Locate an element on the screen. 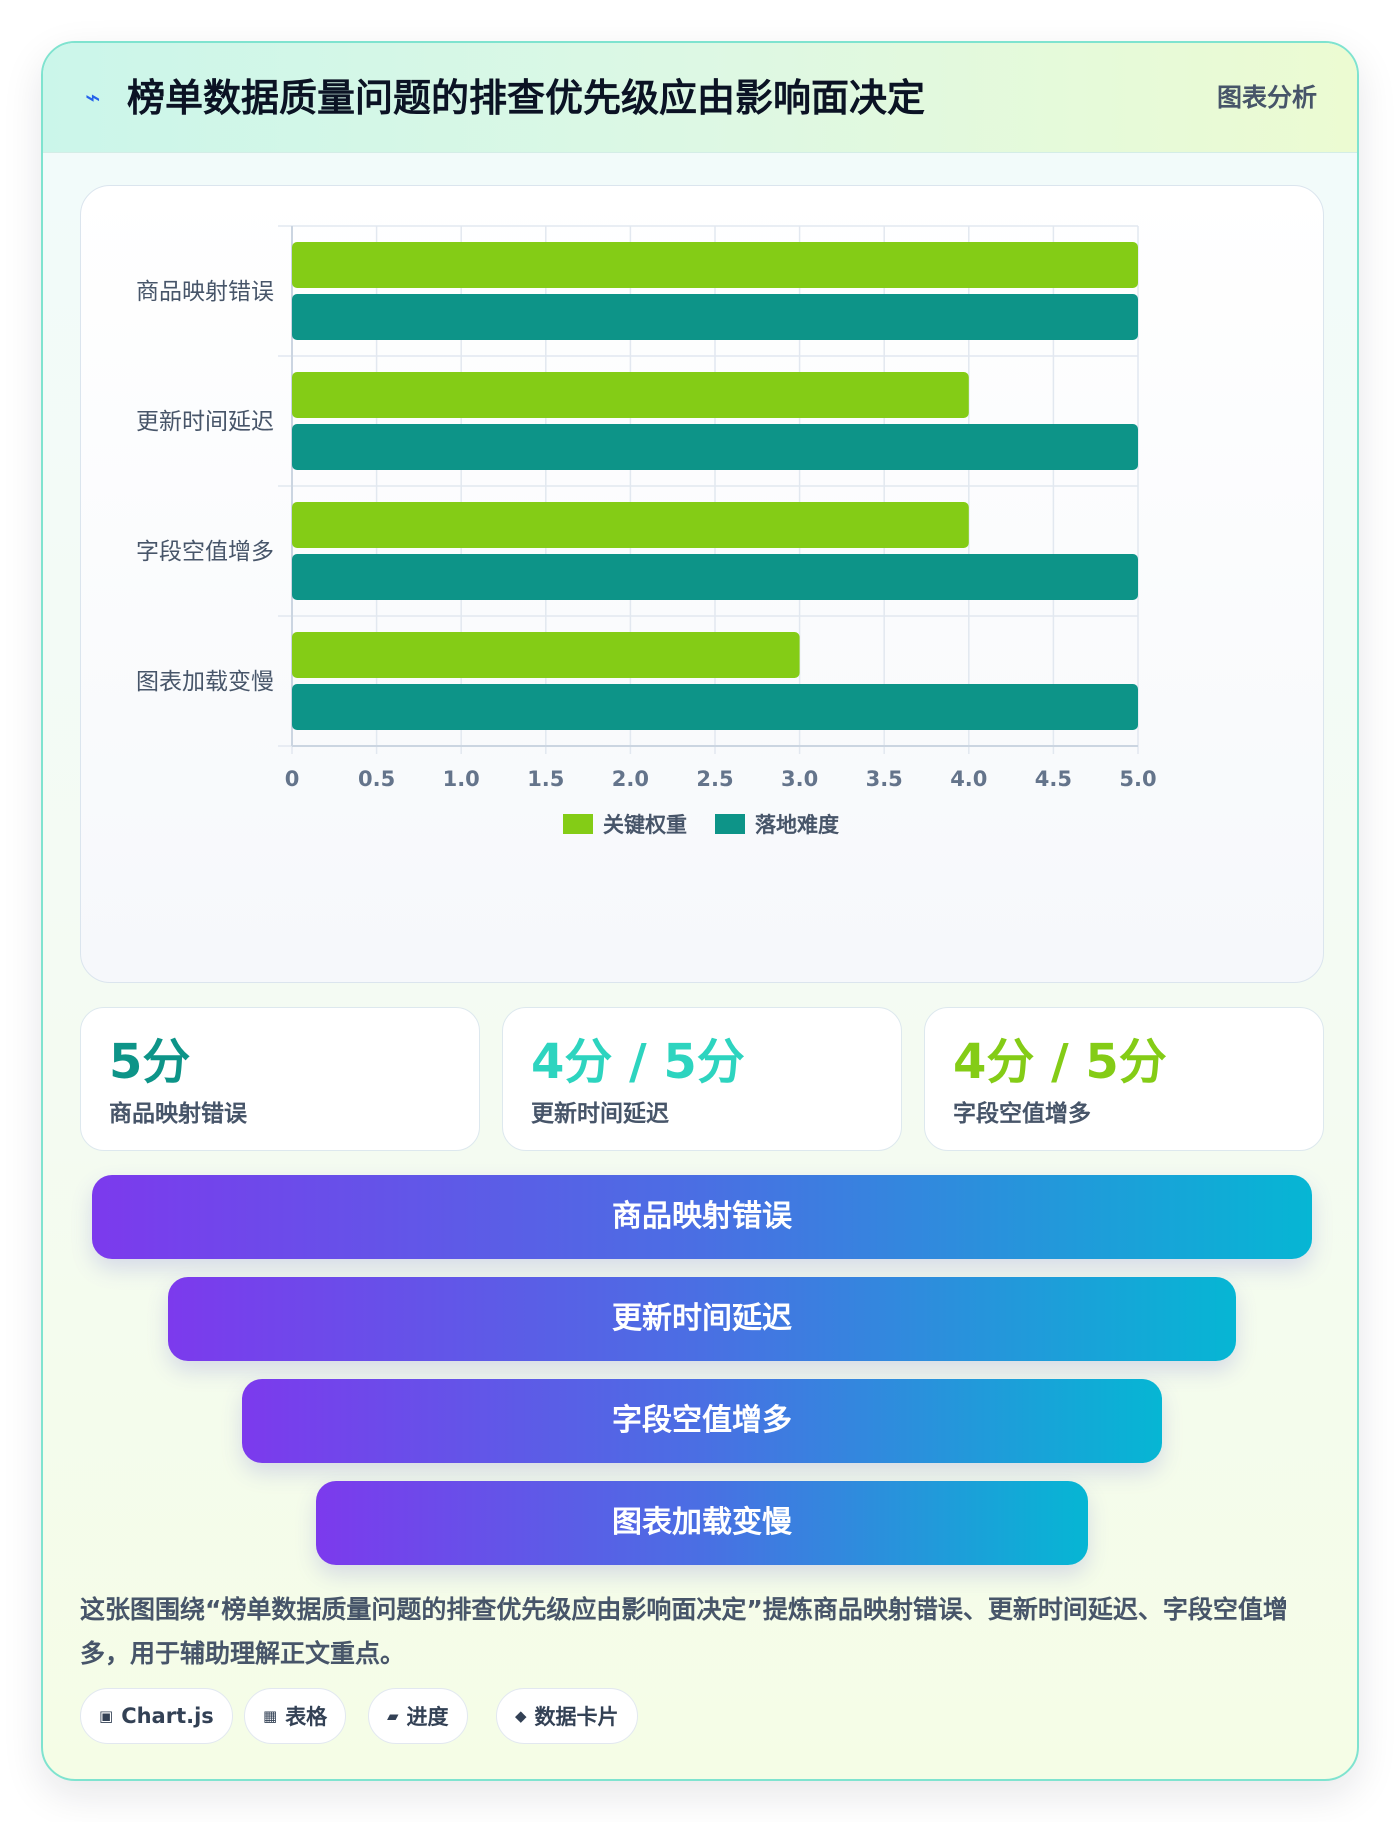  funnel-stage-4: 图表加载变慢 is located at coordinates (702, 1523).